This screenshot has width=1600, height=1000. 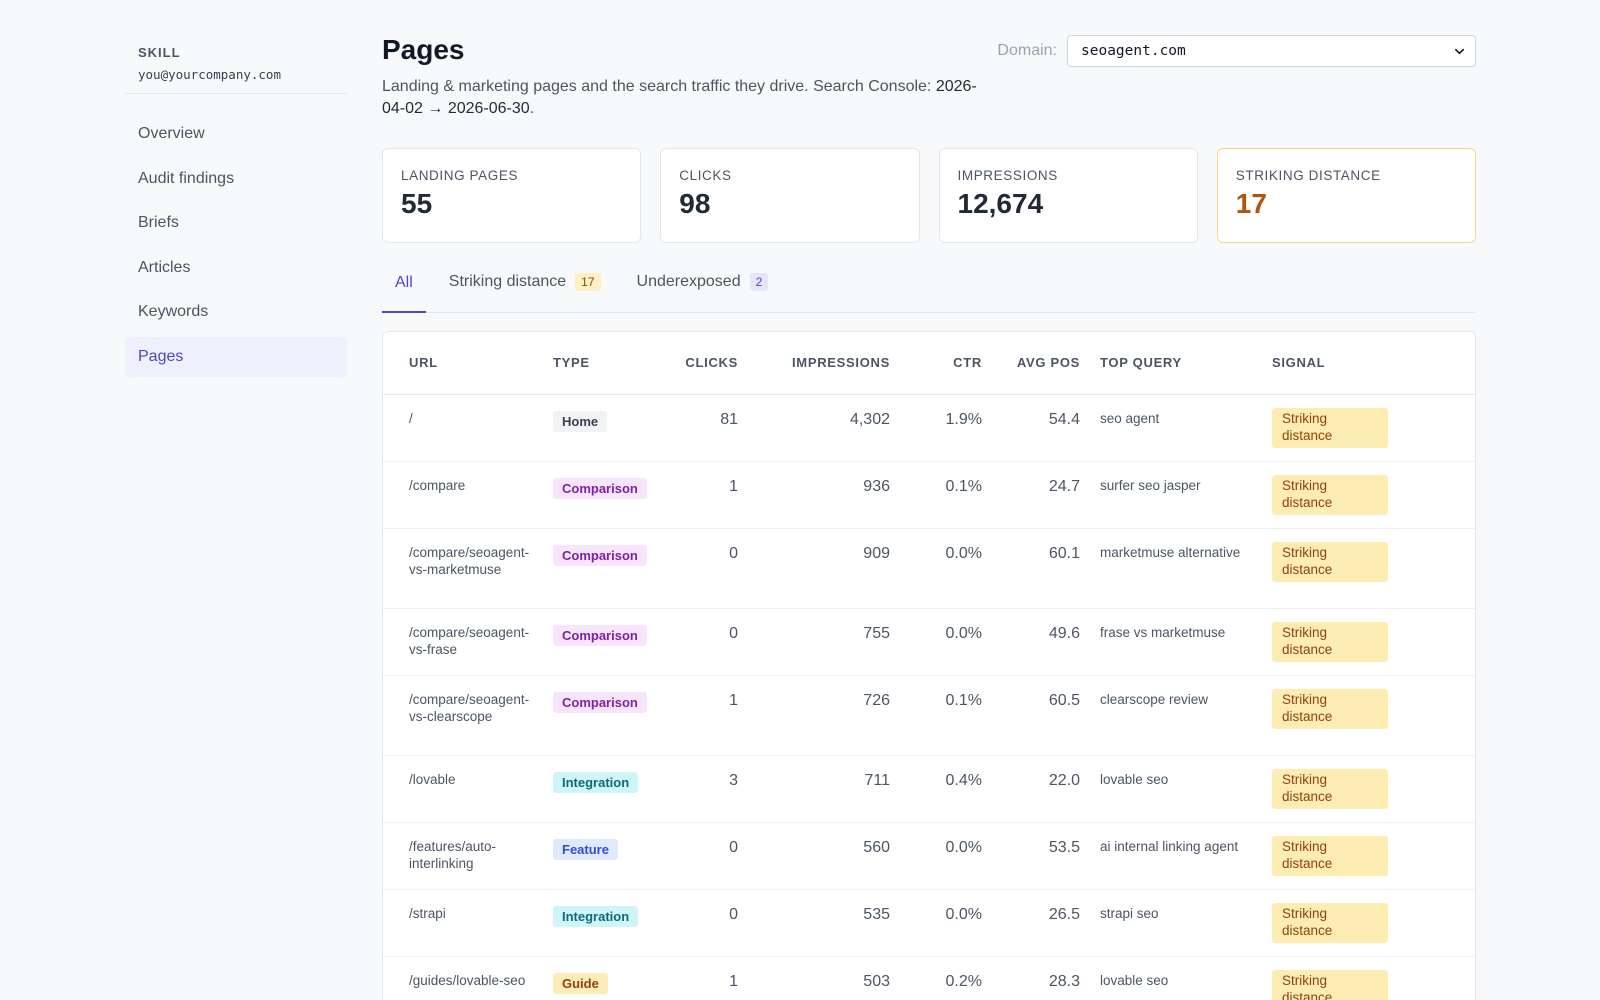 What do you see at coordinates (467, 980) in the screenshot?
I see `page-url-link: /guides/lovable-seo` at bounding box center [467, 980].